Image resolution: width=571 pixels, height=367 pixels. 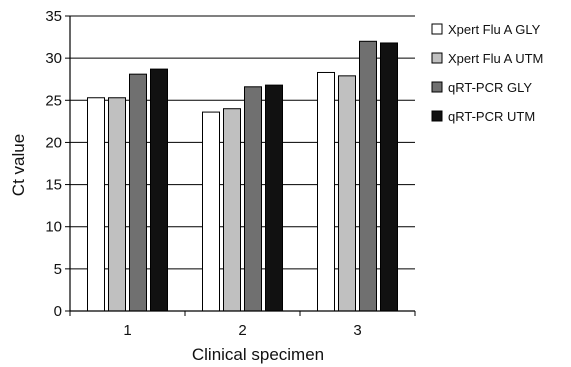 I want to click on legend-label: qRT-PCR GLY, so click(x=490, y=87).